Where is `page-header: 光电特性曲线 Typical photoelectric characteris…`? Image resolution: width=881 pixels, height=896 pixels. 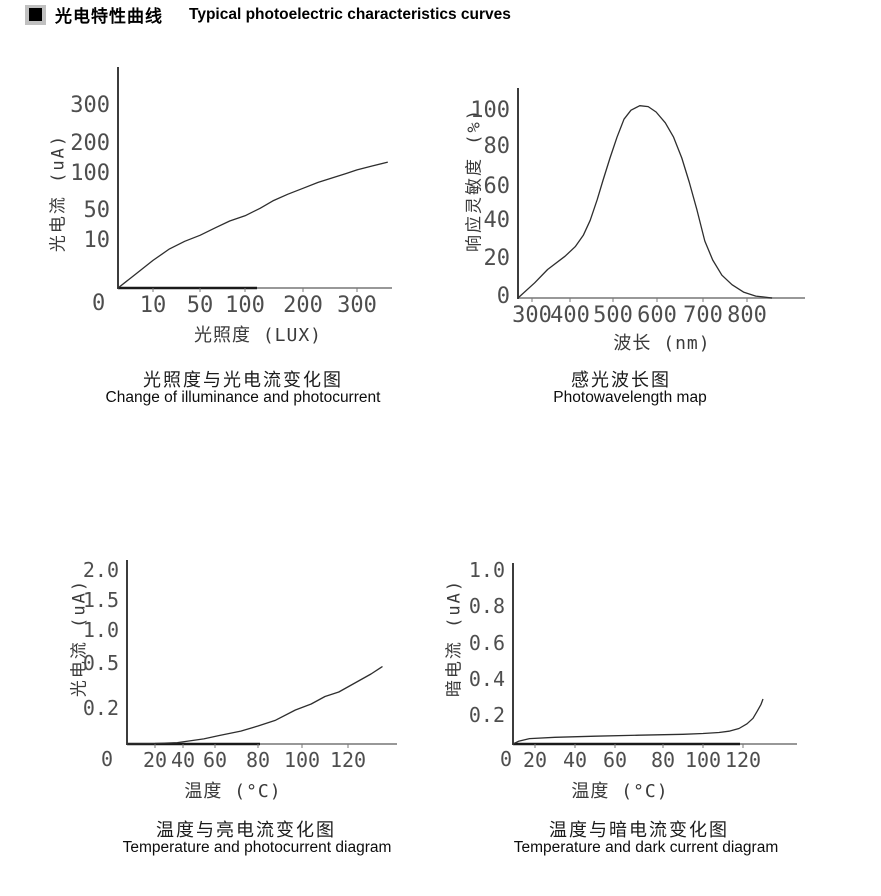 page-header: 光电特性曲线 Typical photoelectric characteris… is located at coordinates (268, 14).